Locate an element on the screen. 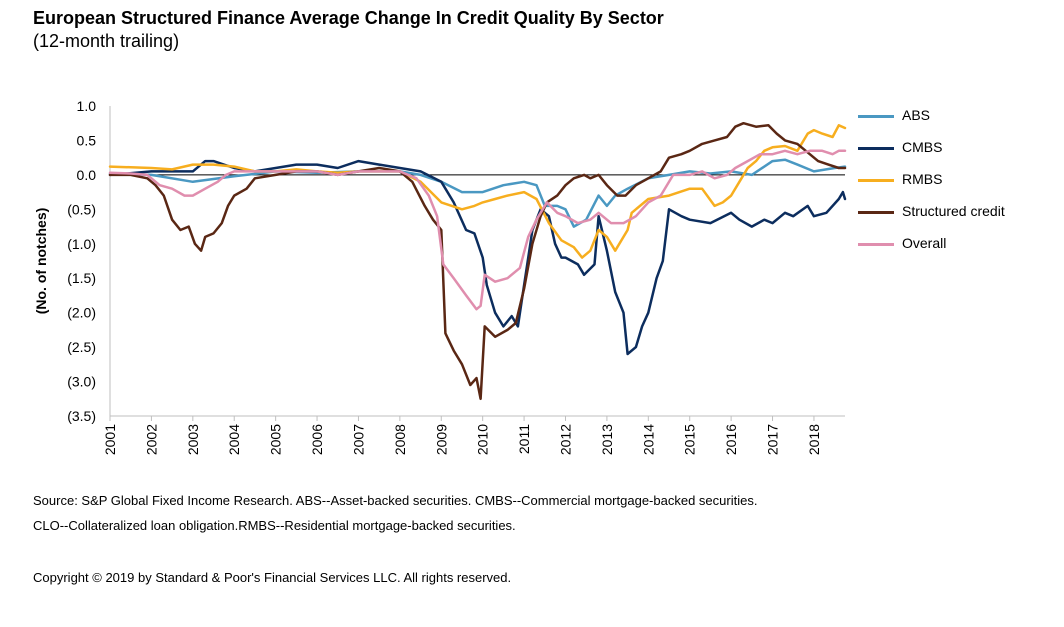  x-tick-label: 2018 is located at coordinates (814, 439).